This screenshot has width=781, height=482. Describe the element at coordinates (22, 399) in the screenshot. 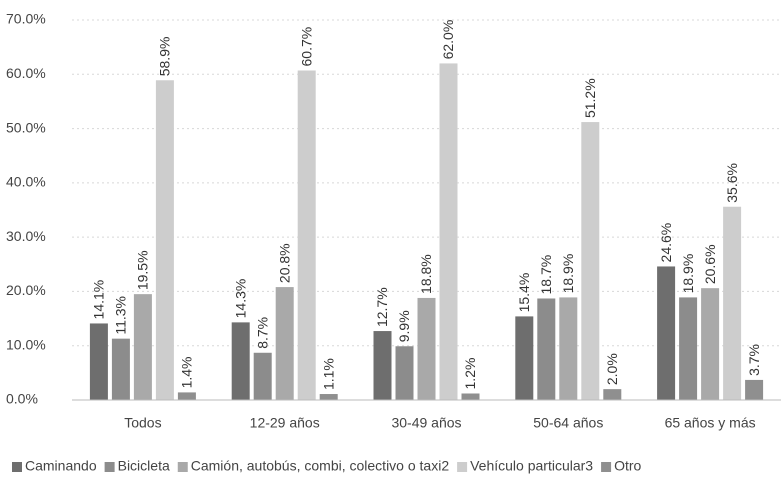

I see `y-tick-label: 0.0%` at that location.